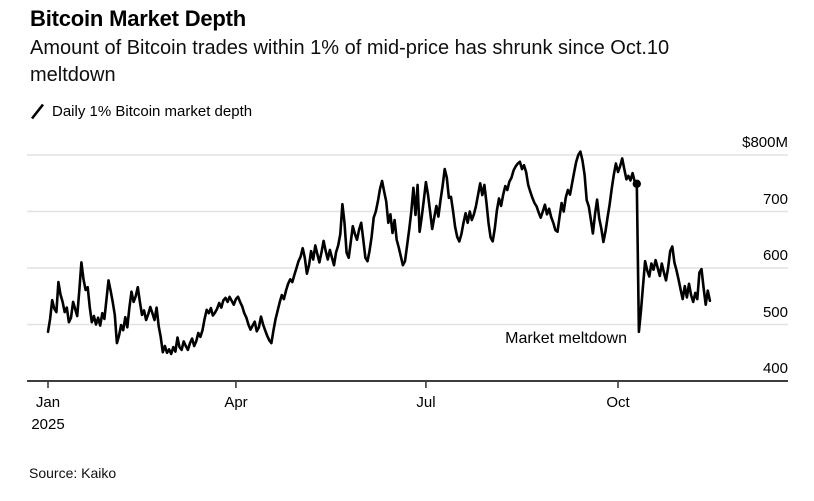  I want to click on chart-title: Bitcoin Market Depth, so click(138, 18).